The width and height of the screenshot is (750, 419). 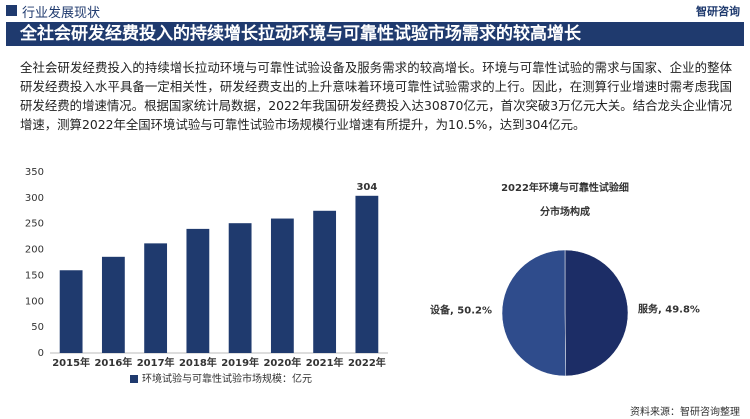 I want to click on y-tick-label: 200, so click(x=34, y=250).